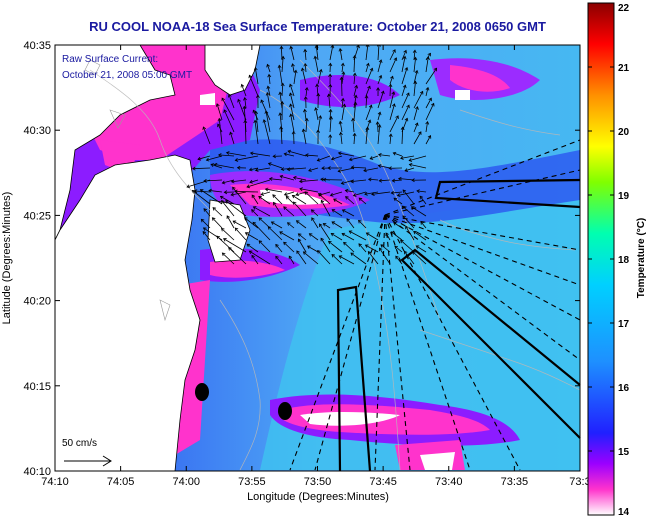 Image resolution: width=651 pixels, height=518 pixels. Describe the element at coordinates (127, 75) in the screenshot. I see `current-label-line2: October 21, 2008 05:00 GMT` at that location.